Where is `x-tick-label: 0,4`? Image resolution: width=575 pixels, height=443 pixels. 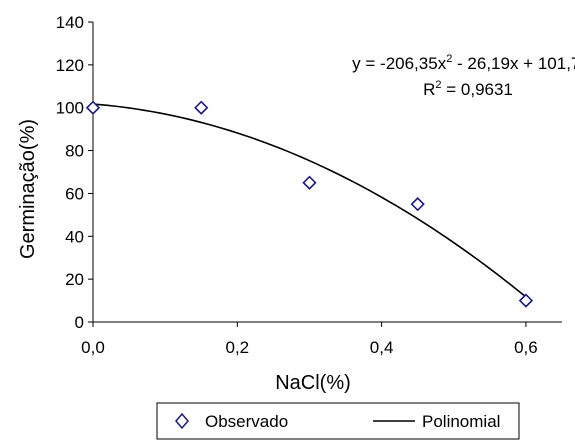 x-tick-label: 0,4 is located at coordinates (382, 347).